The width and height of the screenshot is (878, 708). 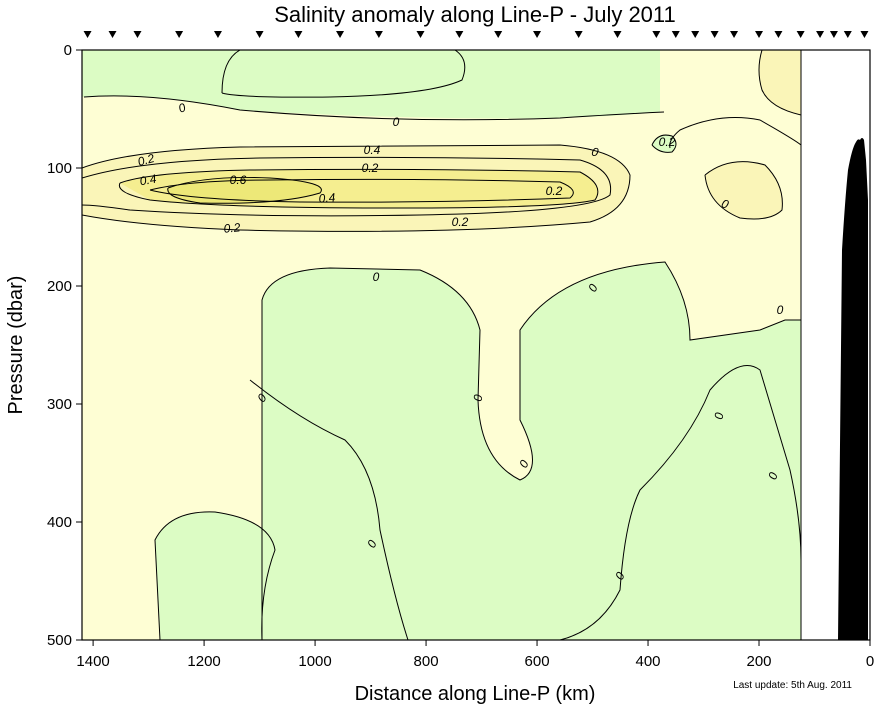 I want to click on x-tick-label: 200, so click(x=758, y=661).